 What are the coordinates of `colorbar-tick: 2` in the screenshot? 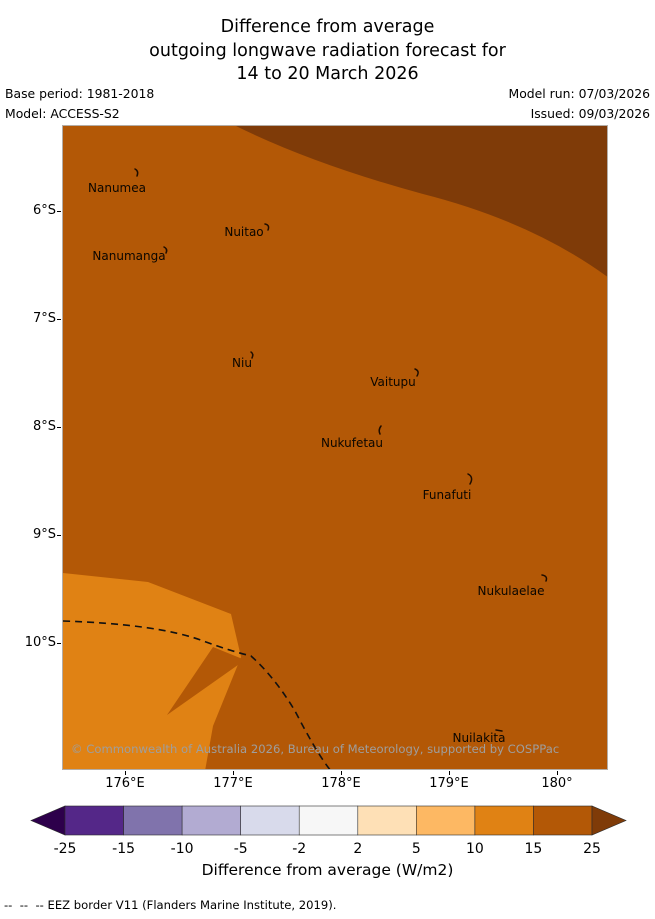 It's located at (358, 849).